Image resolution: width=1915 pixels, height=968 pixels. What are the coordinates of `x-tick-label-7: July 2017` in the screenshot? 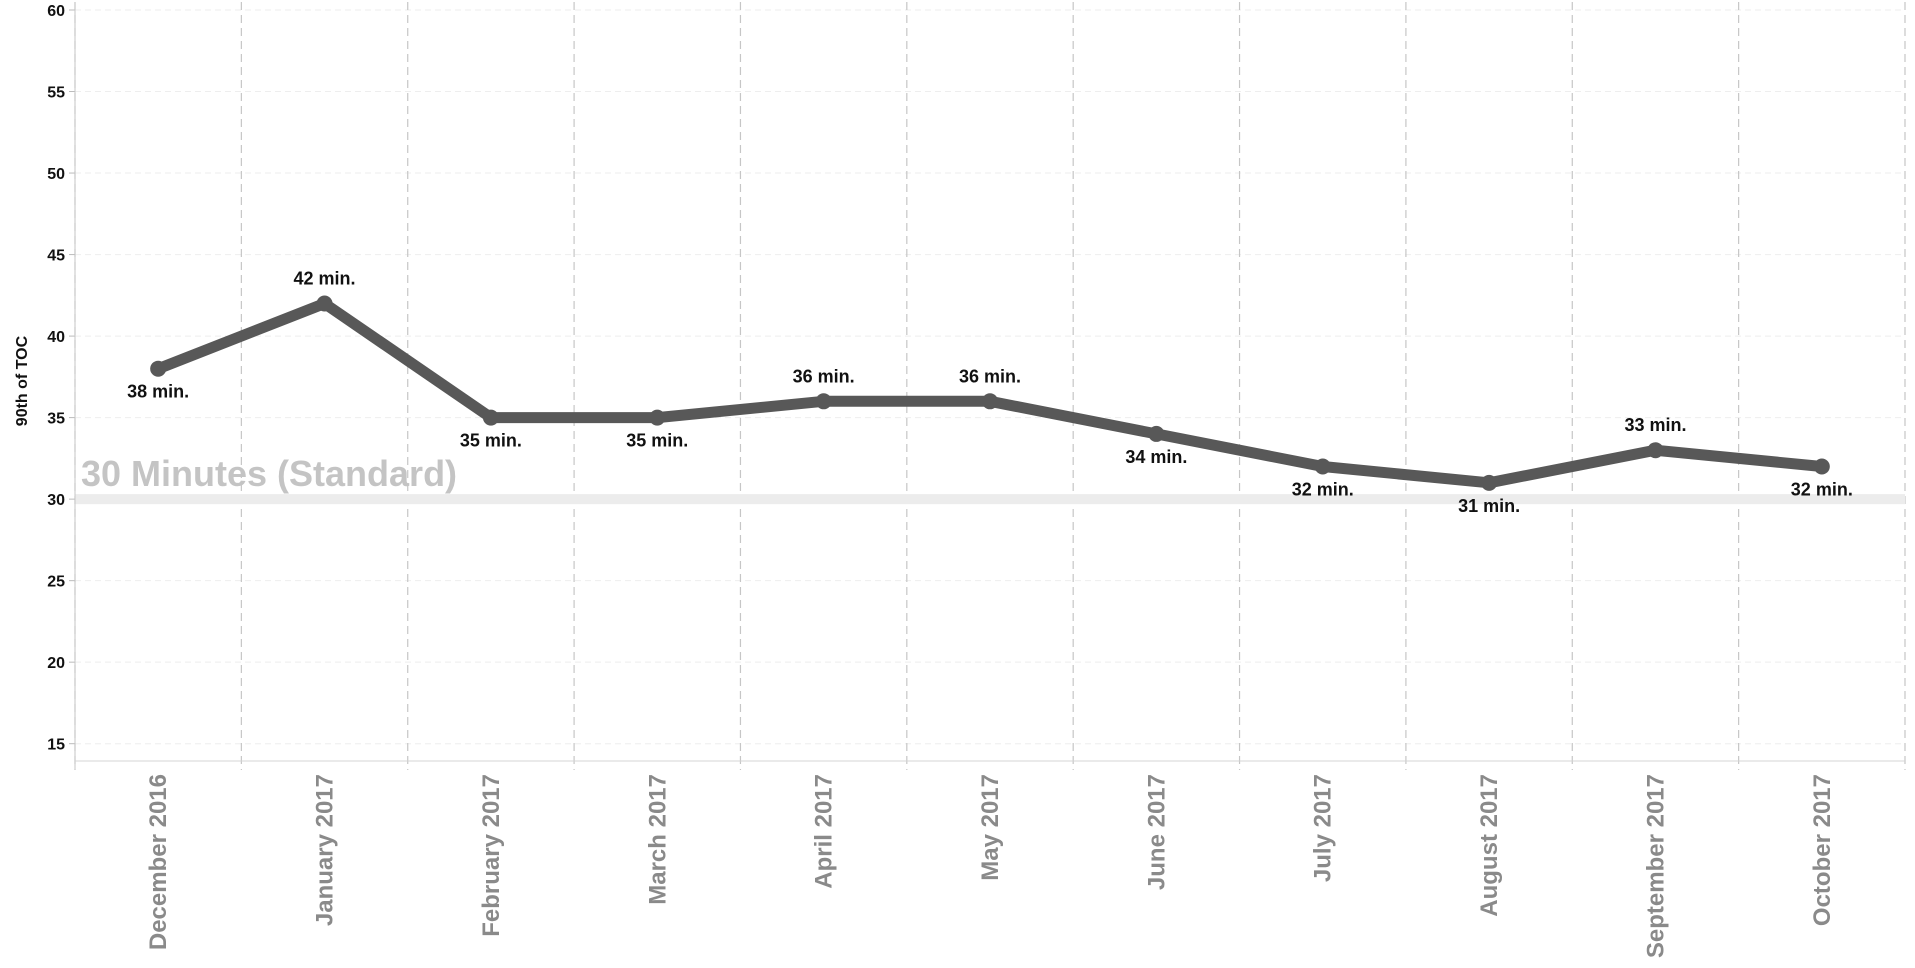 It's located at (1323, 828).